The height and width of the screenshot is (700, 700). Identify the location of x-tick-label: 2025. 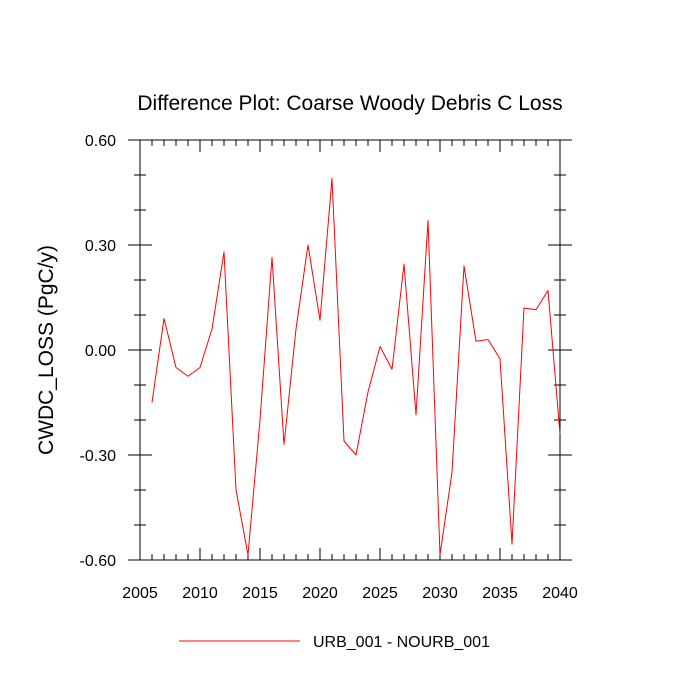
(380, 593).